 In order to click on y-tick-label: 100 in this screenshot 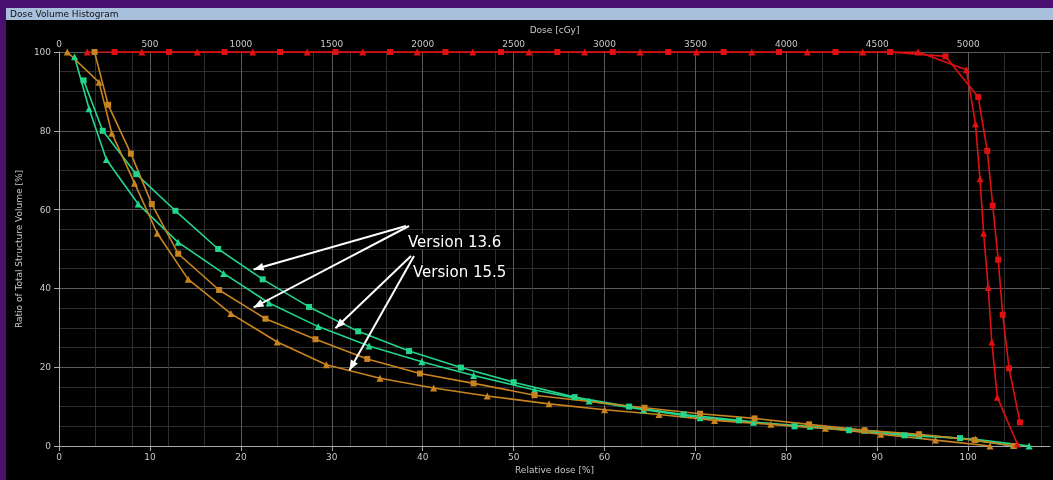, I will do `click(42, 52)`.